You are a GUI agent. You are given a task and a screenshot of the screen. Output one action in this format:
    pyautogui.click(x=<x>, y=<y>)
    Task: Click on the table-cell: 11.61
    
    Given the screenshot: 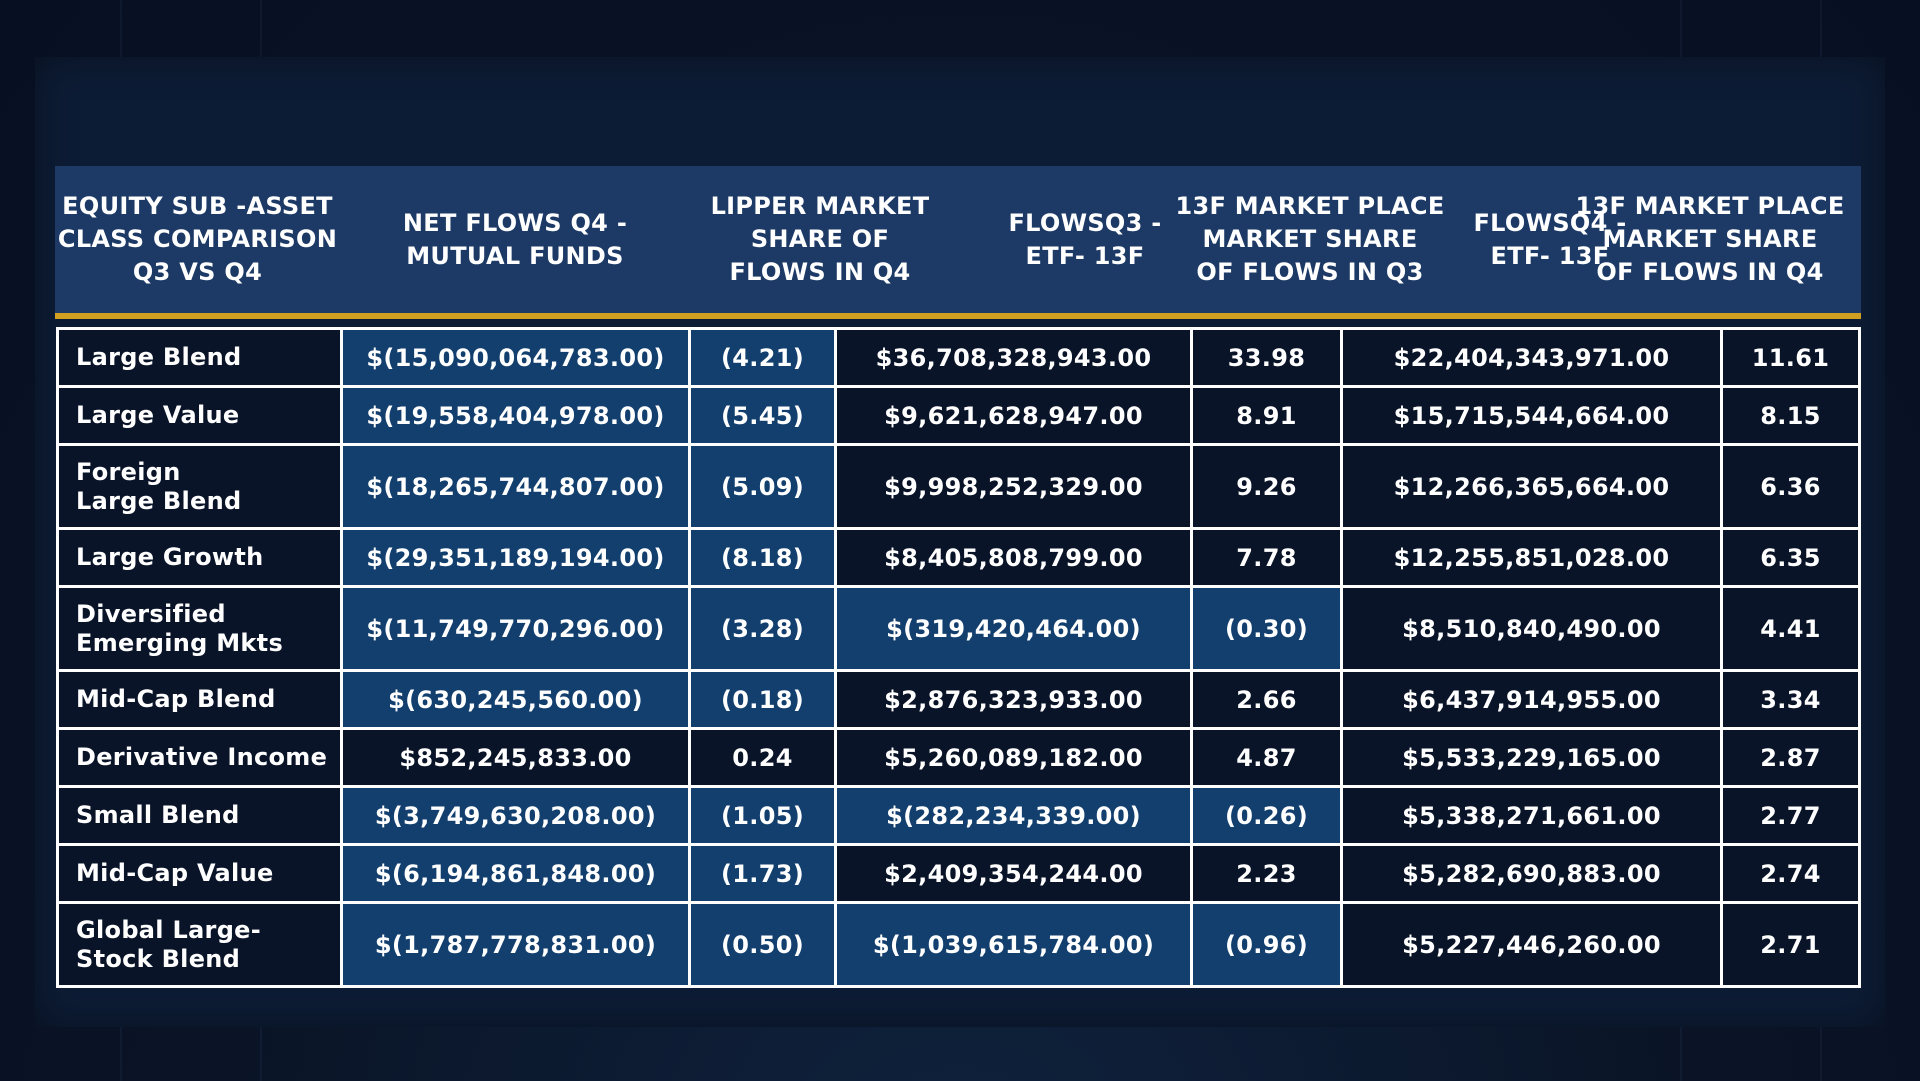 What is the action you would take?
    pyautogui.click(x=1790, y=357)
    